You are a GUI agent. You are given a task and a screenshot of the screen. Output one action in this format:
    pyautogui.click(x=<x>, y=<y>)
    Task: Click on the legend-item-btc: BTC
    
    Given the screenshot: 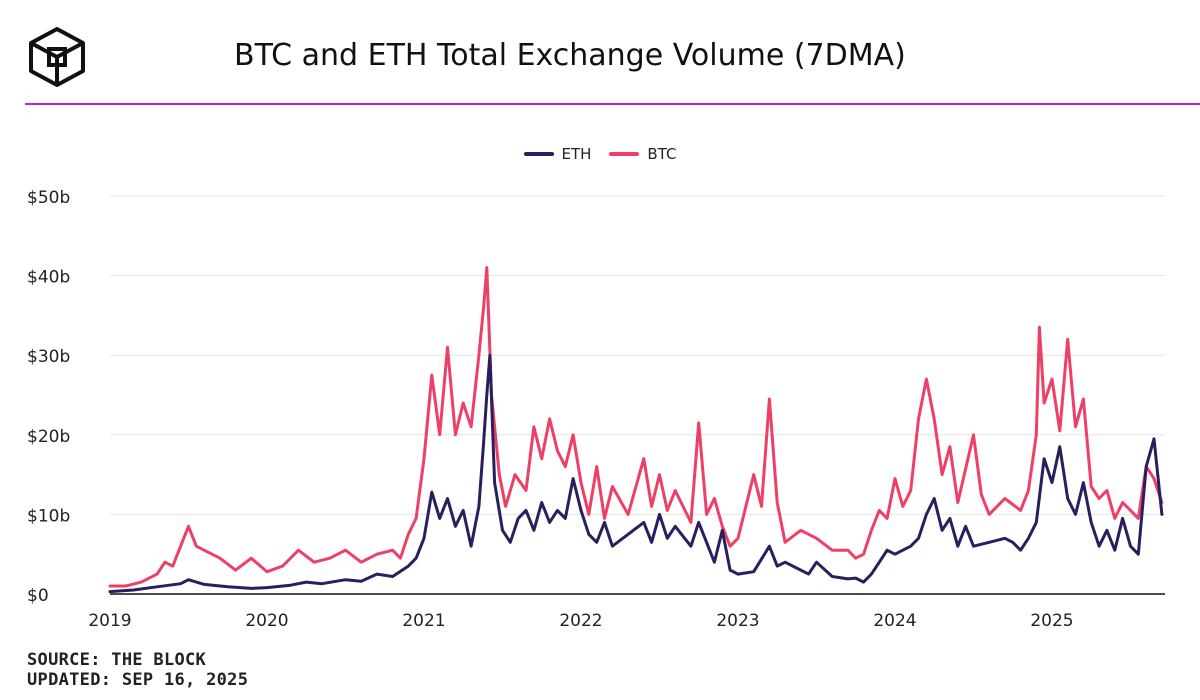 What is the action you would take?
    pyautogui.click(x=642, y=154)
    